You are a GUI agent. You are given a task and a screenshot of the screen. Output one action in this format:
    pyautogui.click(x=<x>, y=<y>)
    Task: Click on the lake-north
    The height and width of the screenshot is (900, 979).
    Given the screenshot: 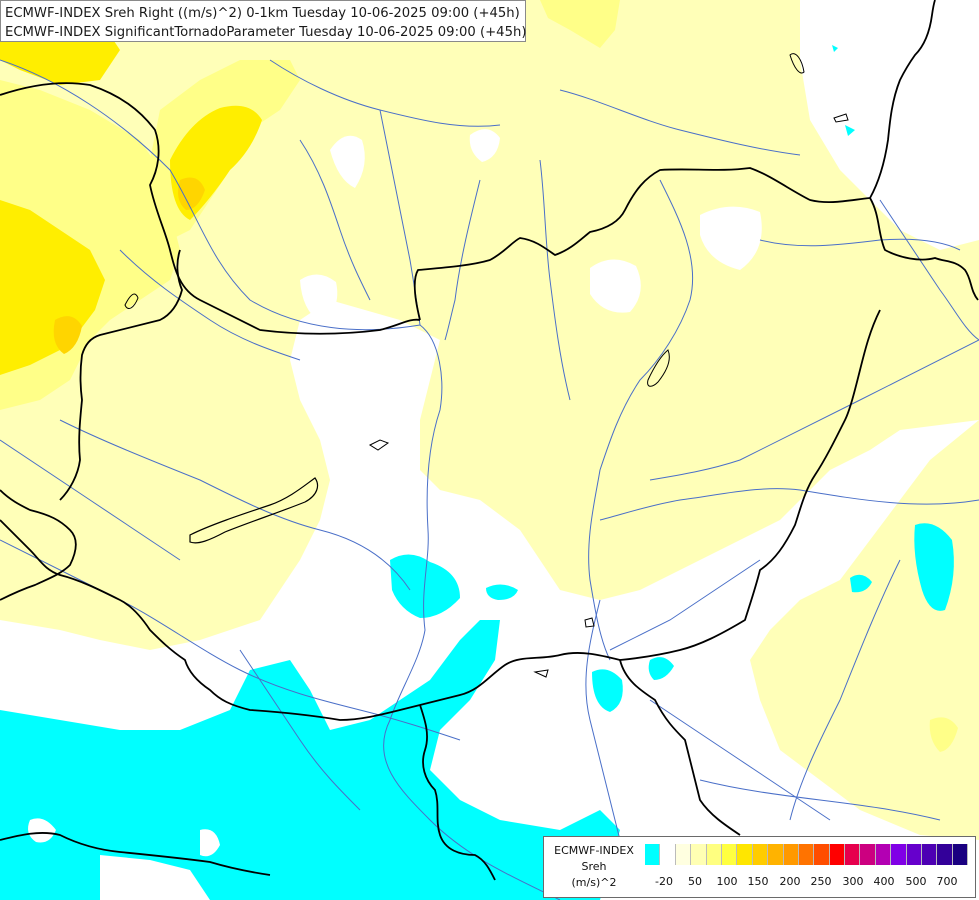 What is the action you would take?
    pyautogui.click(x=797, y=63)
    